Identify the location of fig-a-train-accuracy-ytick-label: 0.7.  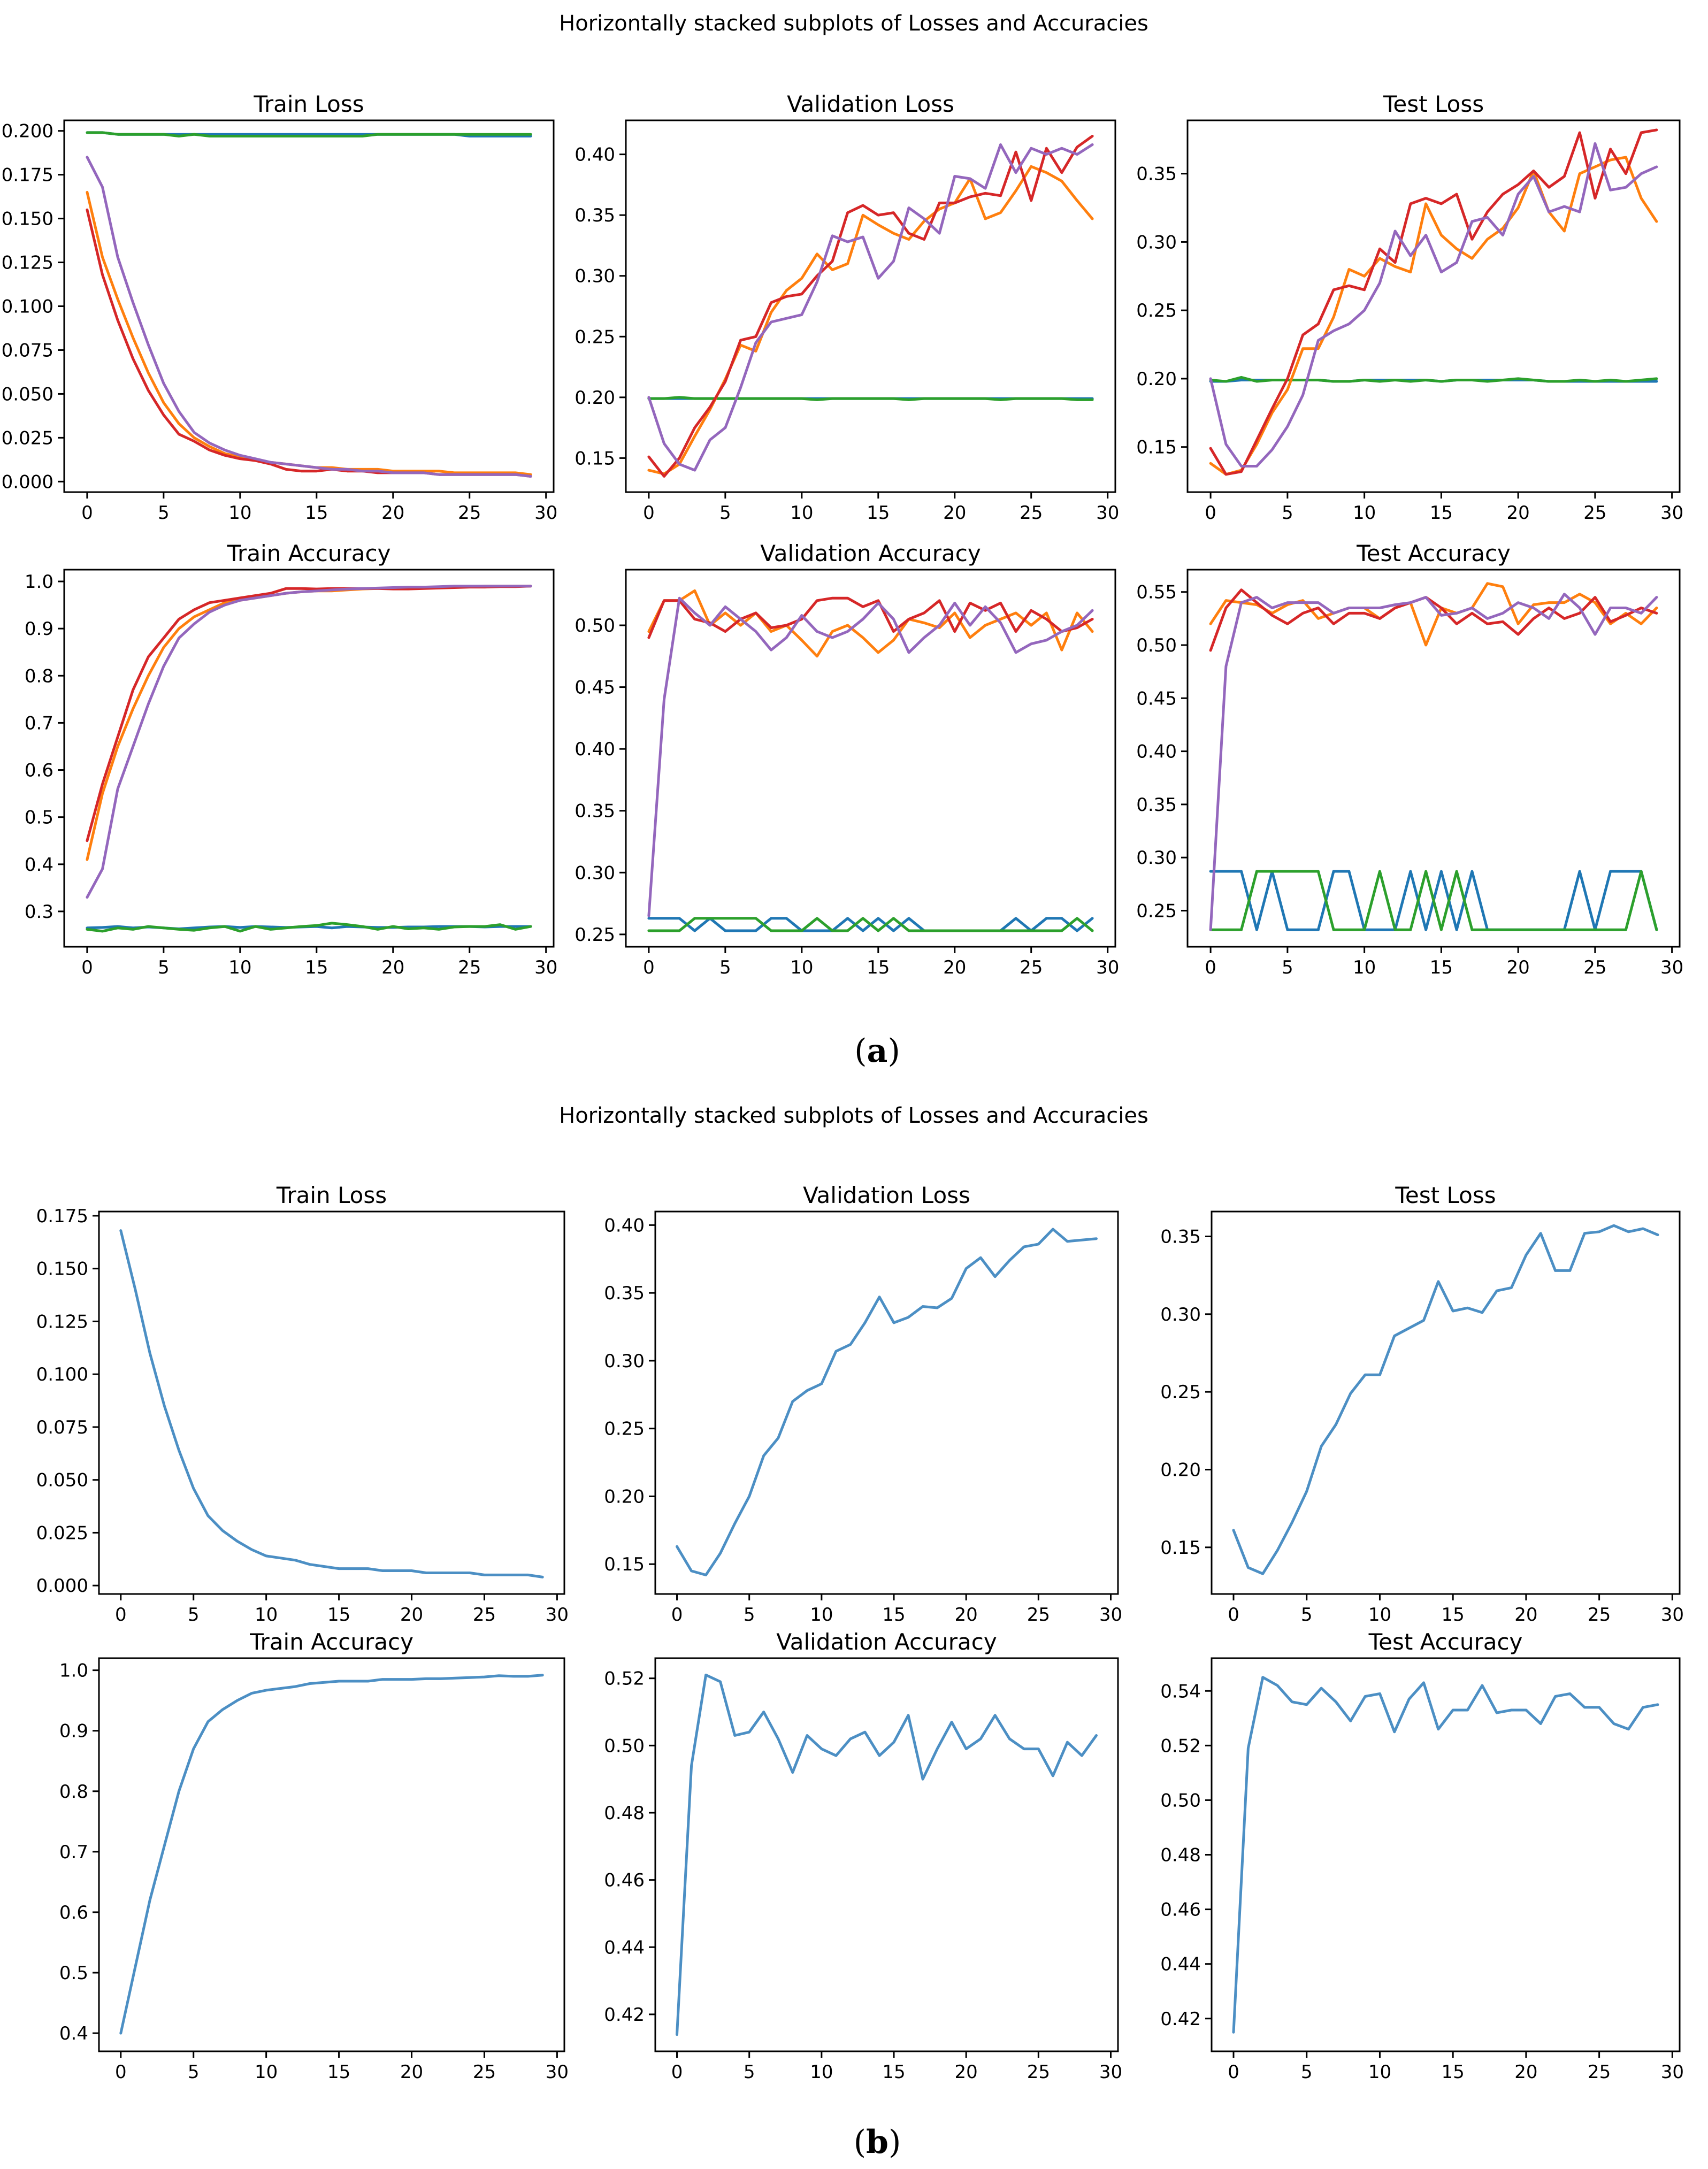
(39, 723).